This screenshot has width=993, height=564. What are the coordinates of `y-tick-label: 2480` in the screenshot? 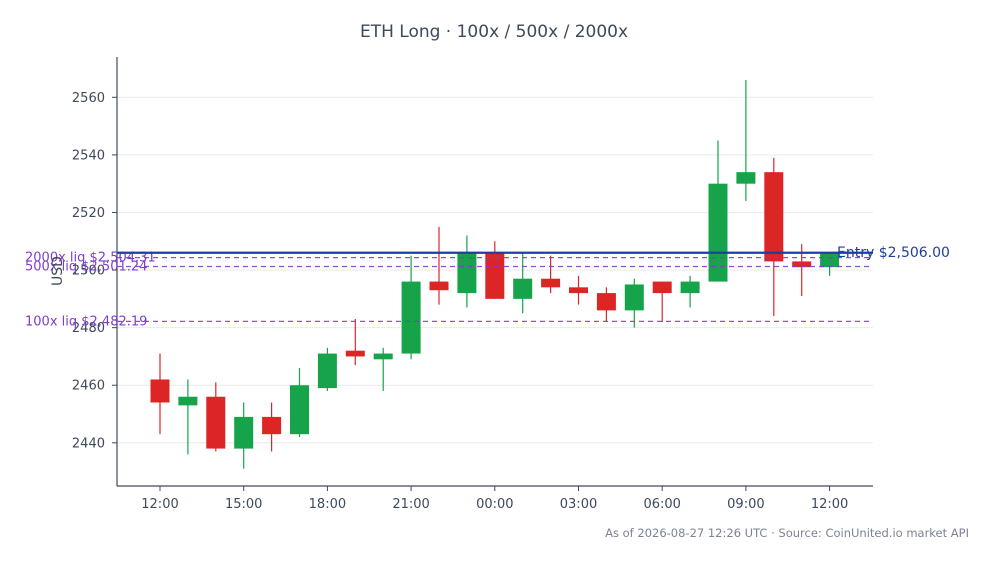 It's located at (88, 328).